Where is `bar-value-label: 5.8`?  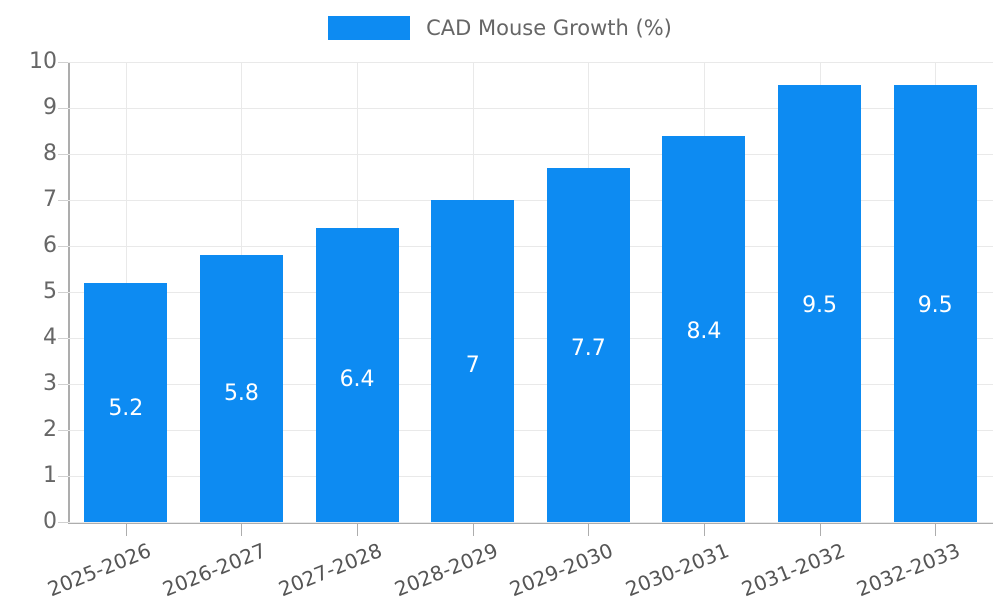
bar-value-label: 5.8 is located at coordinates (241, 394).